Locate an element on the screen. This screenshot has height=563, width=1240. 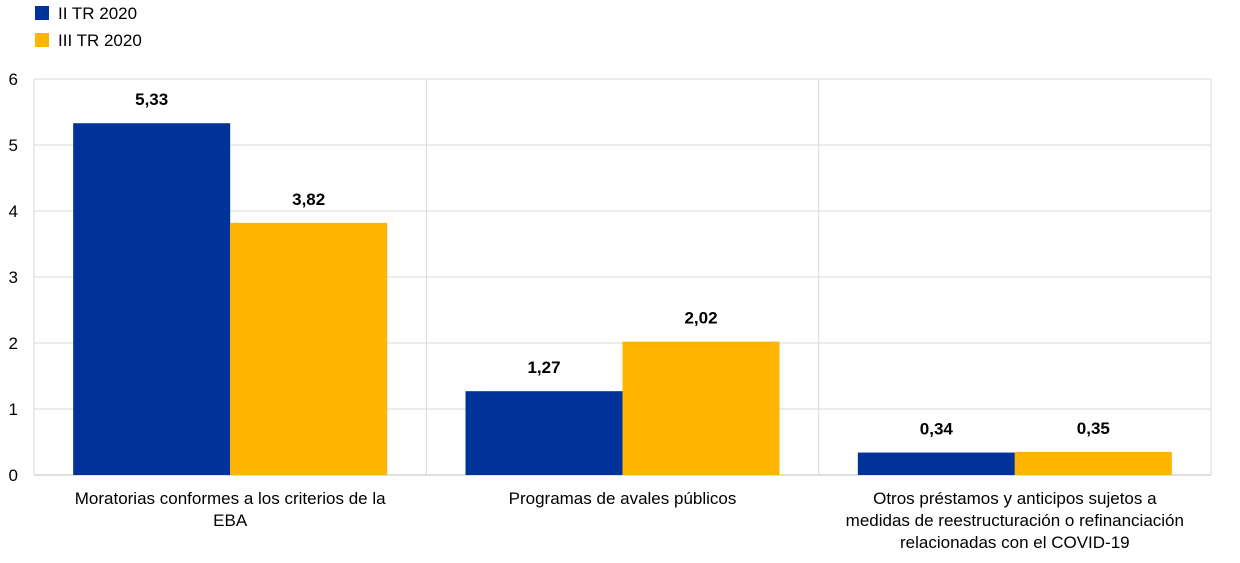
y-axis: 0 1 2 3 4 5 6 is located at coordinates (13, 277).